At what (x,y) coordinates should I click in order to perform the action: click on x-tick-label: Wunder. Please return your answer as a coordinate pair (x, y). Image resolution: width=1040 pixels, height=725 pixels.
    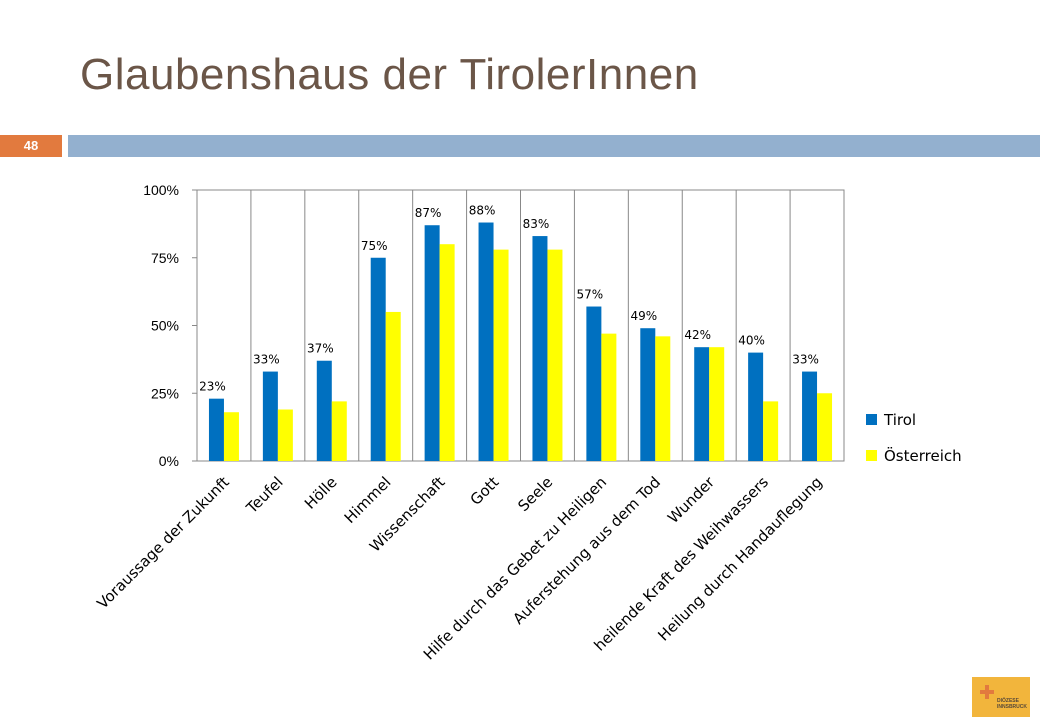
    Looking at the image, I should click on (691, 500).